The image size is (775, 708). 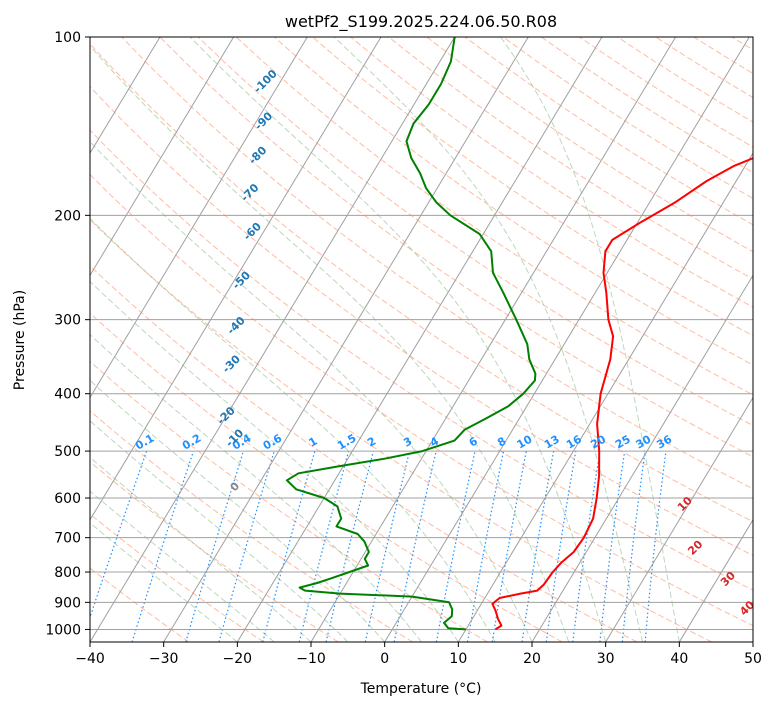 I want to click on mixing-ratio-label: 25, so click(x=623, y=442).